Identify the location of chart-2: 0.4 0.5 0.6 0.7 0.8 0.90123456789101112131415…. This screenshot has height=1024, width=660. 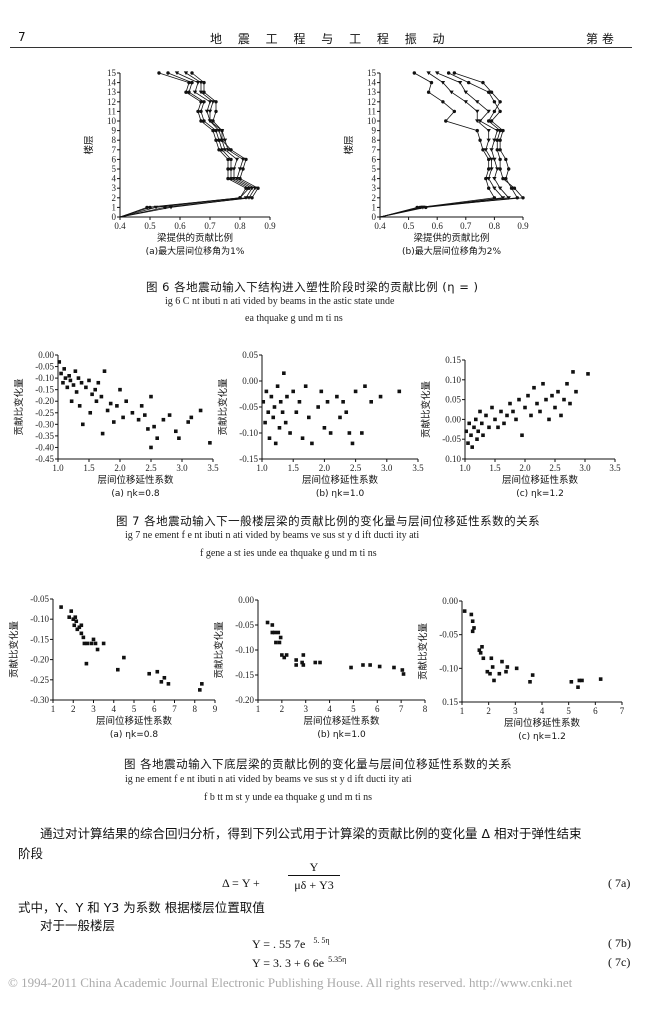
(436, 162).